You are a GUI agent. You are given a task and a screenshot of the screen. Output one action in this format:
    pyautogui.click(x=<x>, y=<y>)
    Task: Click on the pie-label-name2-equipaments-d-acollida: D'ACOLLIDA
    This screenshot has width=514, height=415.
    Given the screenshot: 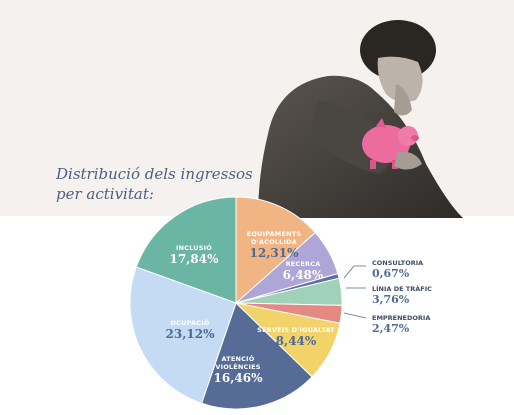 What is the action you would take?
    pyautogui.click(x=274, y=242)
    